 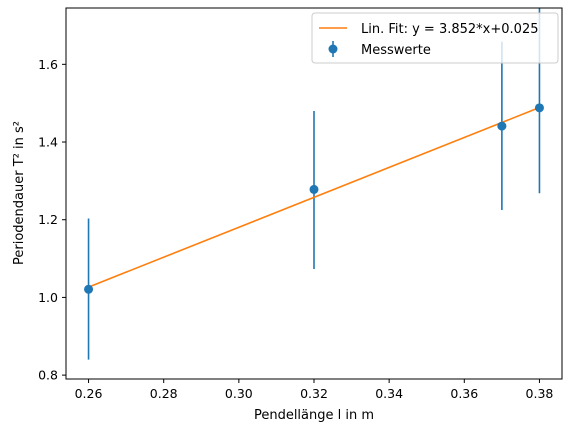 I want to click on x-axis-label: Pendellänge l in m, so click(x=314, y=415).